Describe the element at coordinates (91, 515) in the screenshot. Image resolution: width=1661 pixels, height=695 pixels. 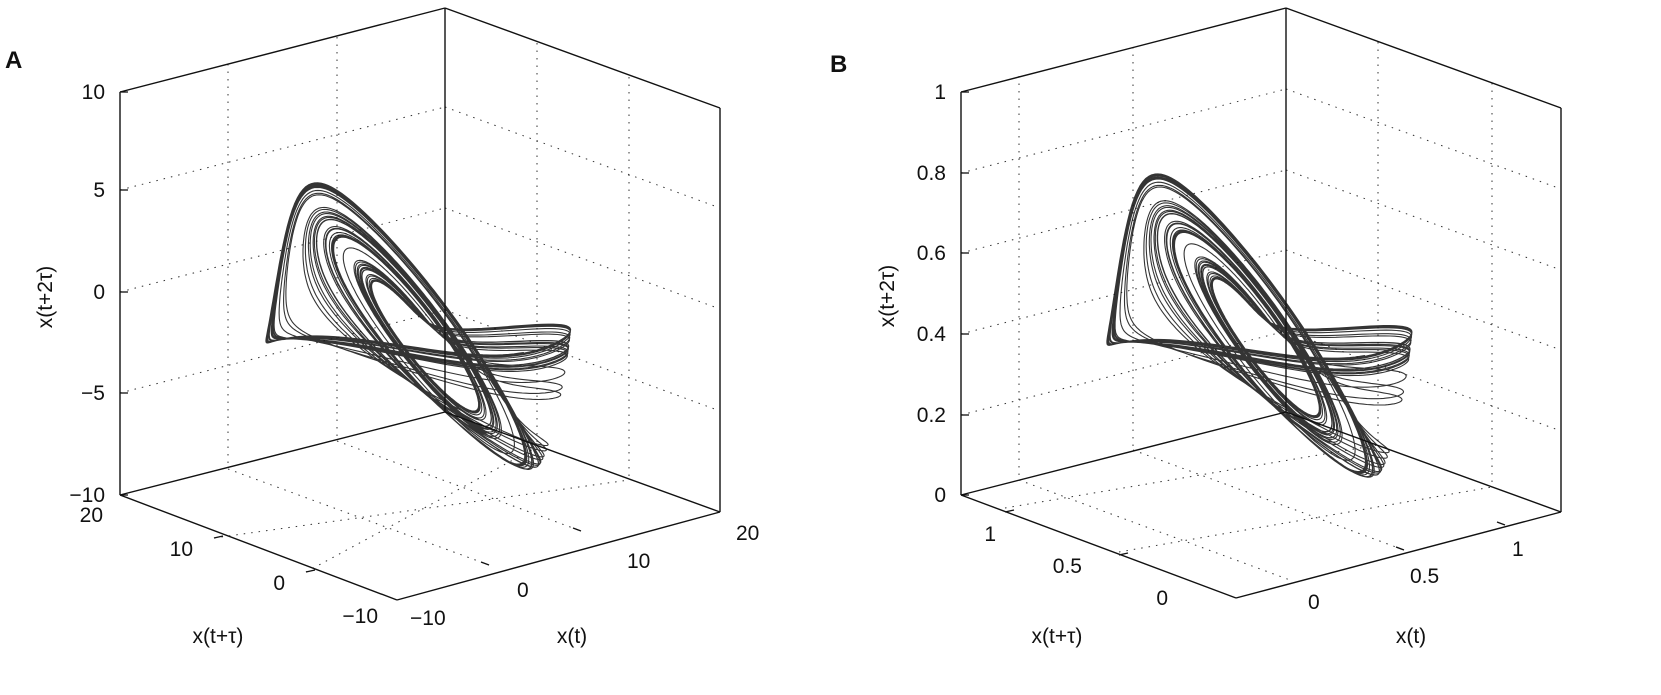
I see `panel-a-y-tick: 20` at that location.